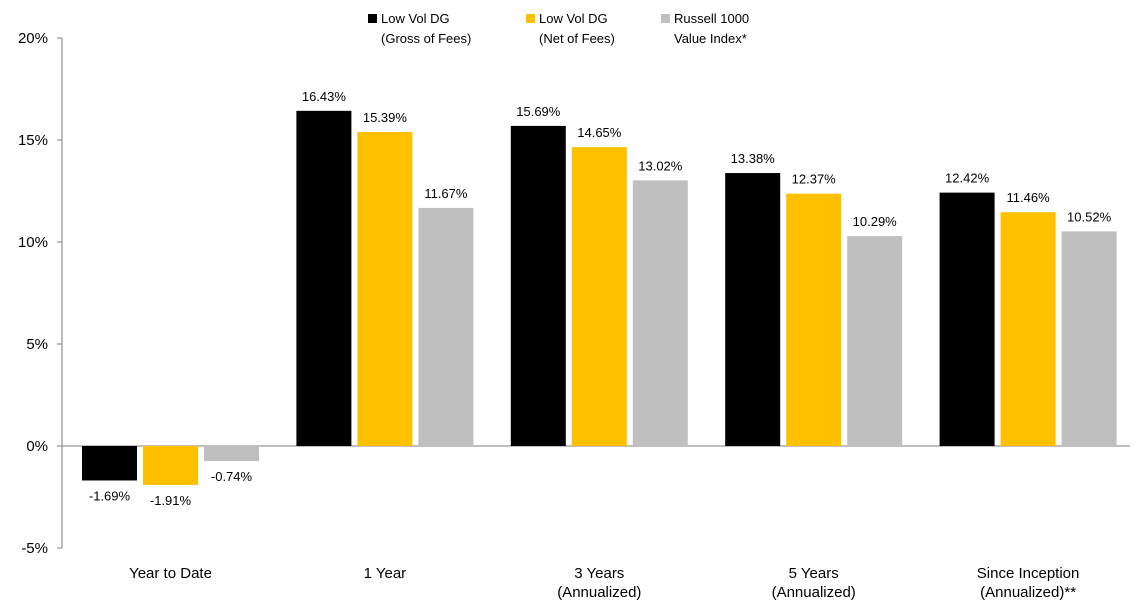 The image size is (1138, 601). Describe the element at coordinates (170, 573) in the screenshot. I see `x-category-label: Year to Date` at that location.